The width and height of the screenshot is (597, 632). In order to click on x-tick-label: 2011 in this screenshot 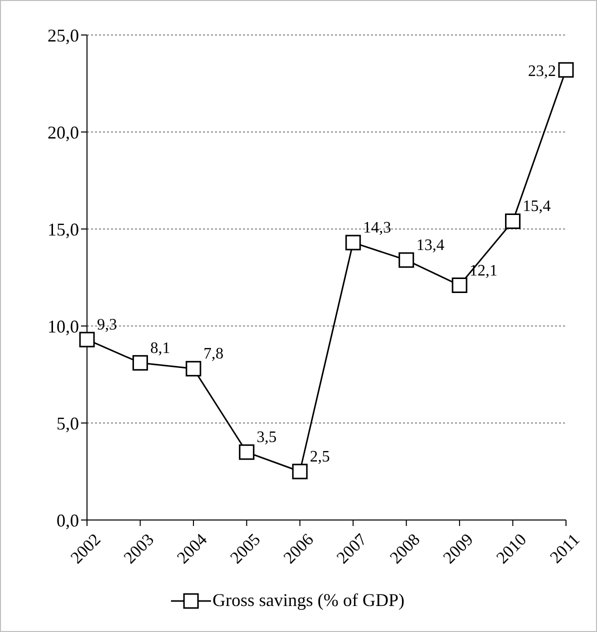, I will do `click(565, 548)`.